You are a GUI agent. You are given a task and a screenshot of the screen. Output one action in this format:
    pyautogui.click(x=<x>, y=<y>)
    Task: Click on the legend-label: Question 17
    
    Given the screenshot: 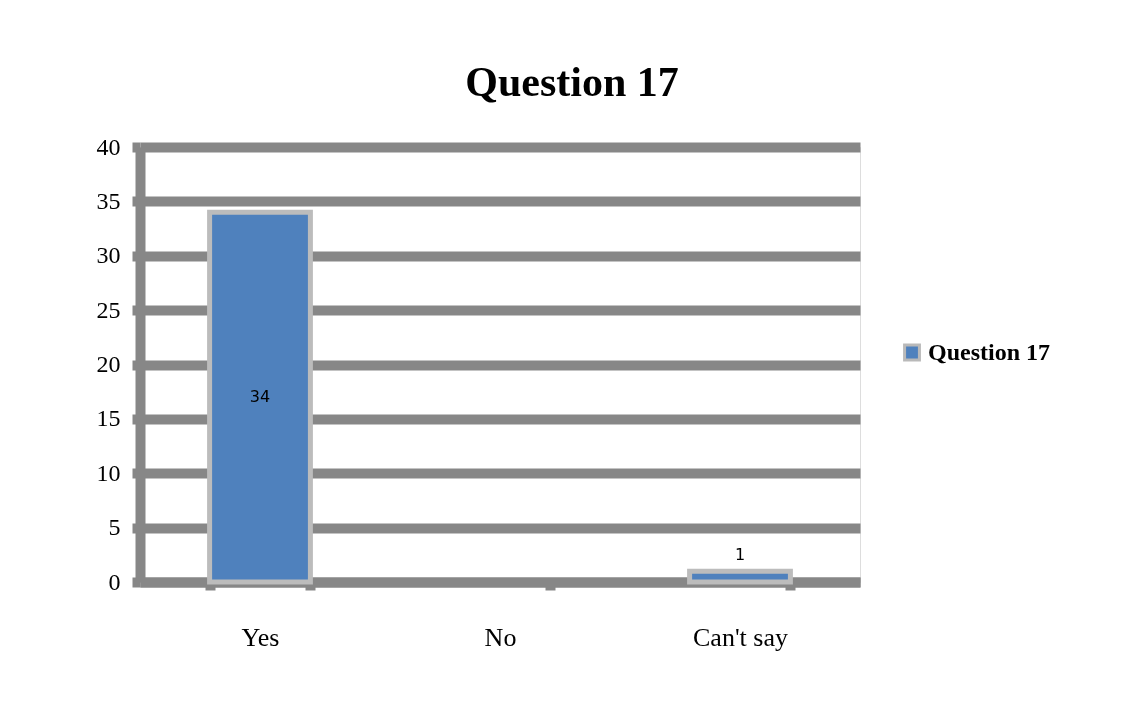 What is the action you would take?
    pyautogui.click(x=989, y=351)
    